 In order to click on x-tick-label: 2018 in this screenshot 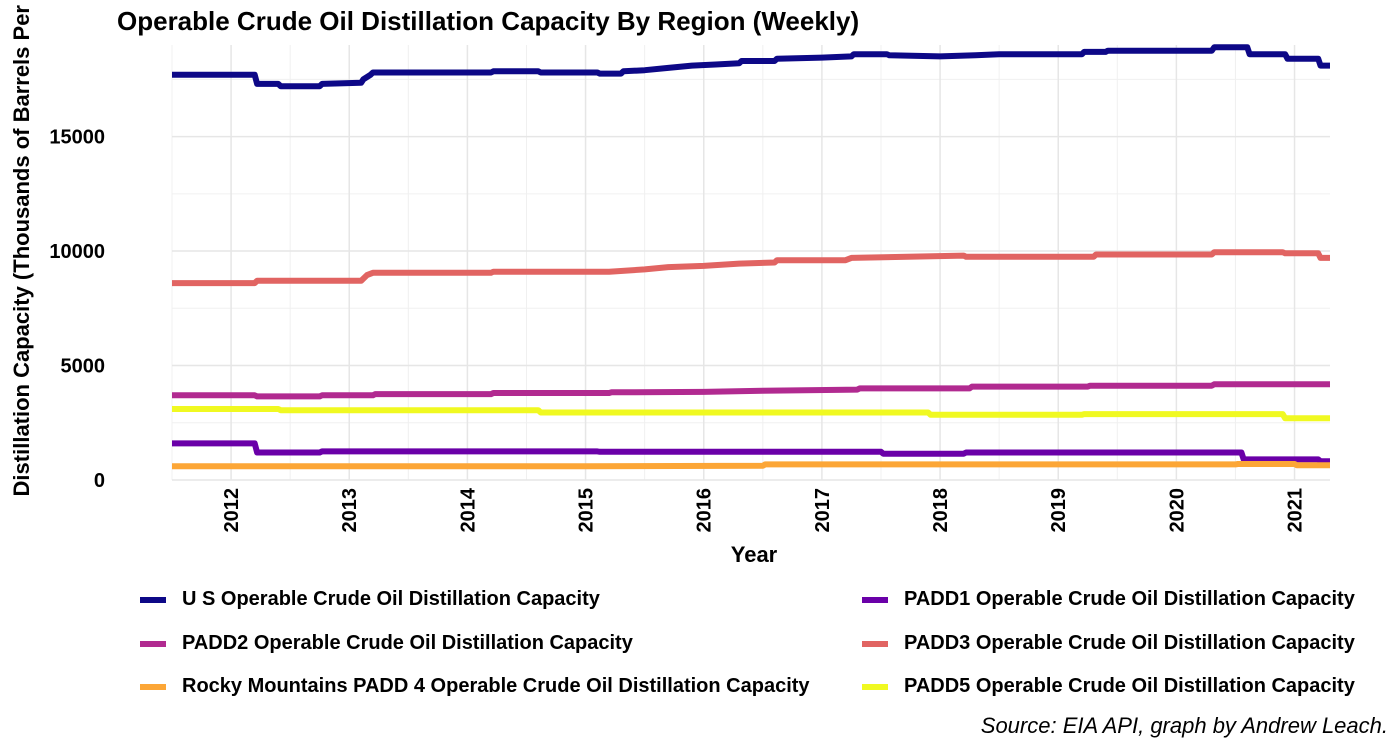, I will do `click(941, 510)`.